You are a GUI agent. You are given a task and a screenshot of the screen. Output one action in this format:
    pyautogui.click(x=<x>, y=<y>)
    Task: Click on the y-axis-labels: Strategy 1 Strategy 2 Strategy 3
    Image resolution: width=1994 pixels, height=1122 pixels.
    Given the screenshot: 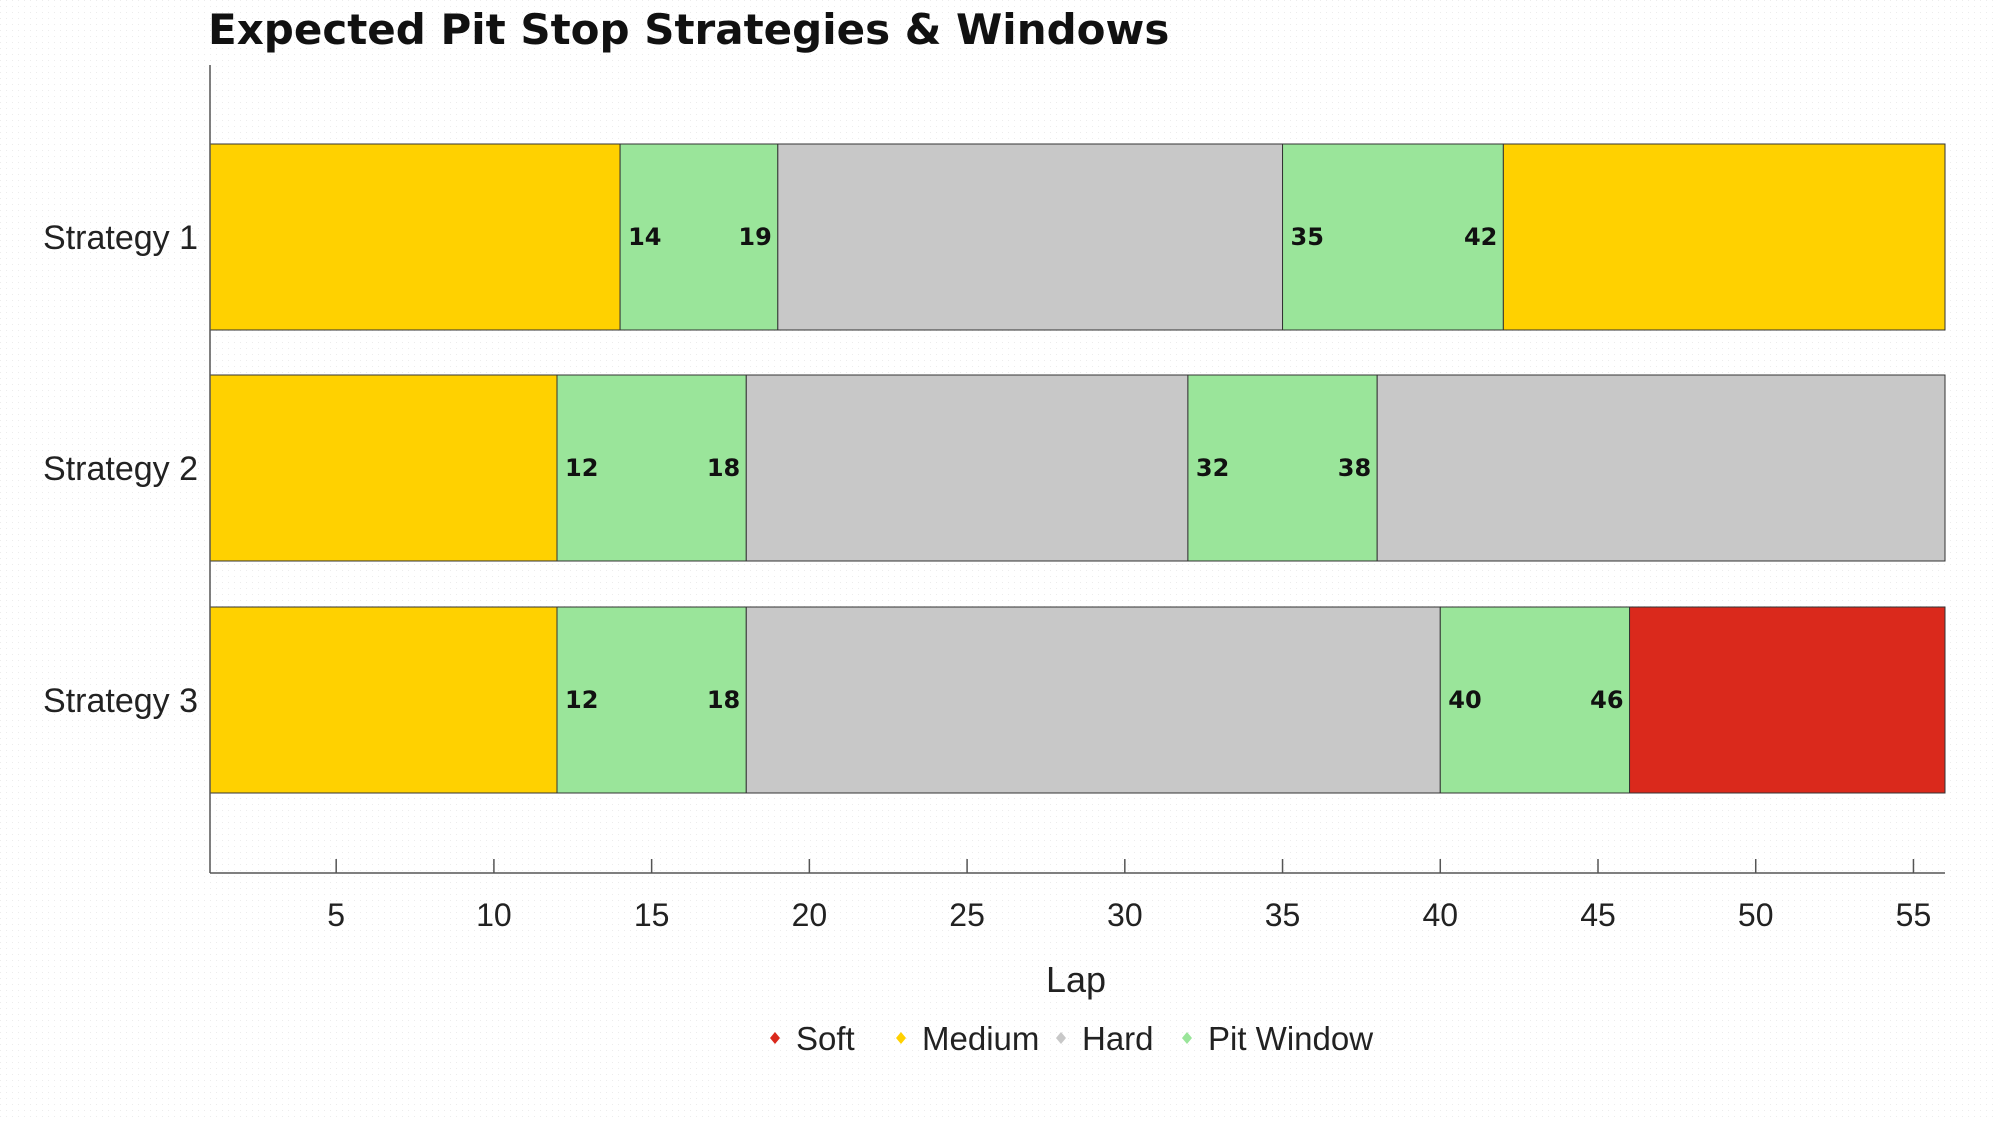 What is the action you would take?
    pyautogui.click(x=120, y=469)
    